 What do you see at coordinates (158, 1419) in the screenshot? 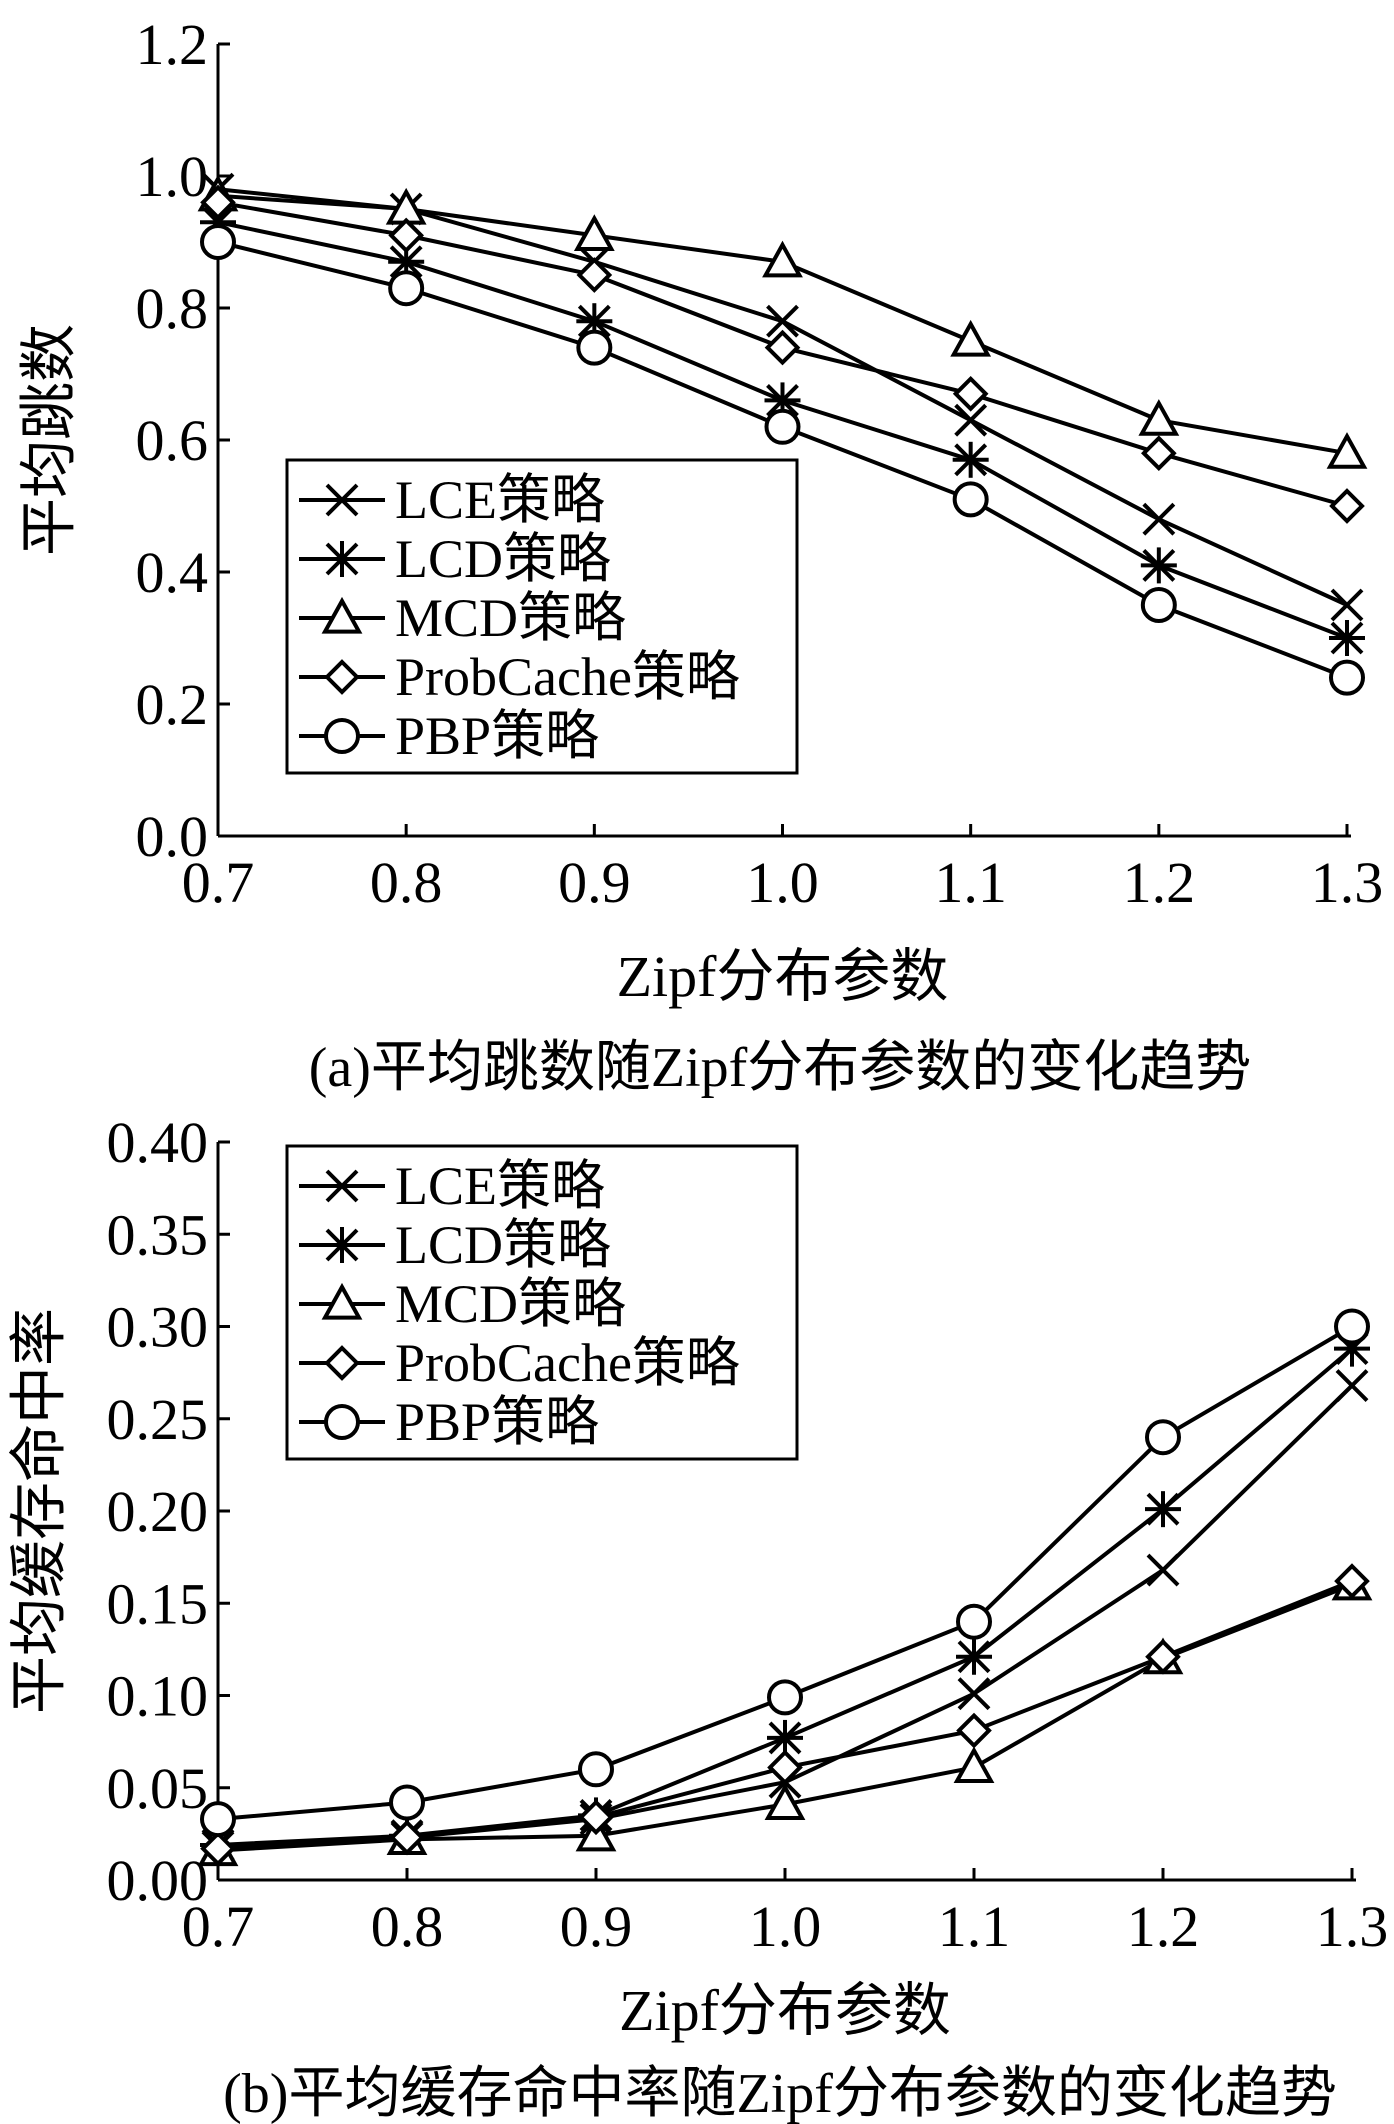
I see `y-tick-label: 0.25` at bounding box center [158, 1419].